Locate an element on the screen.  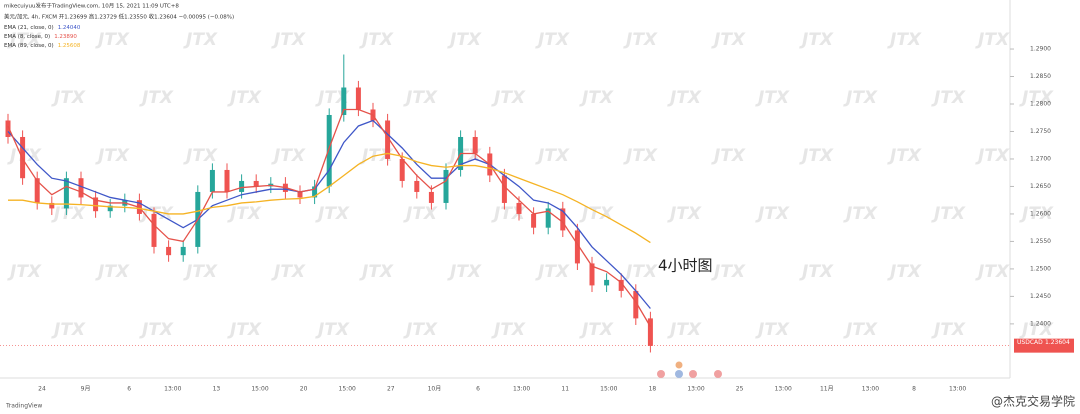
x-tick-label: 18 is located at coordinates (653, 389).